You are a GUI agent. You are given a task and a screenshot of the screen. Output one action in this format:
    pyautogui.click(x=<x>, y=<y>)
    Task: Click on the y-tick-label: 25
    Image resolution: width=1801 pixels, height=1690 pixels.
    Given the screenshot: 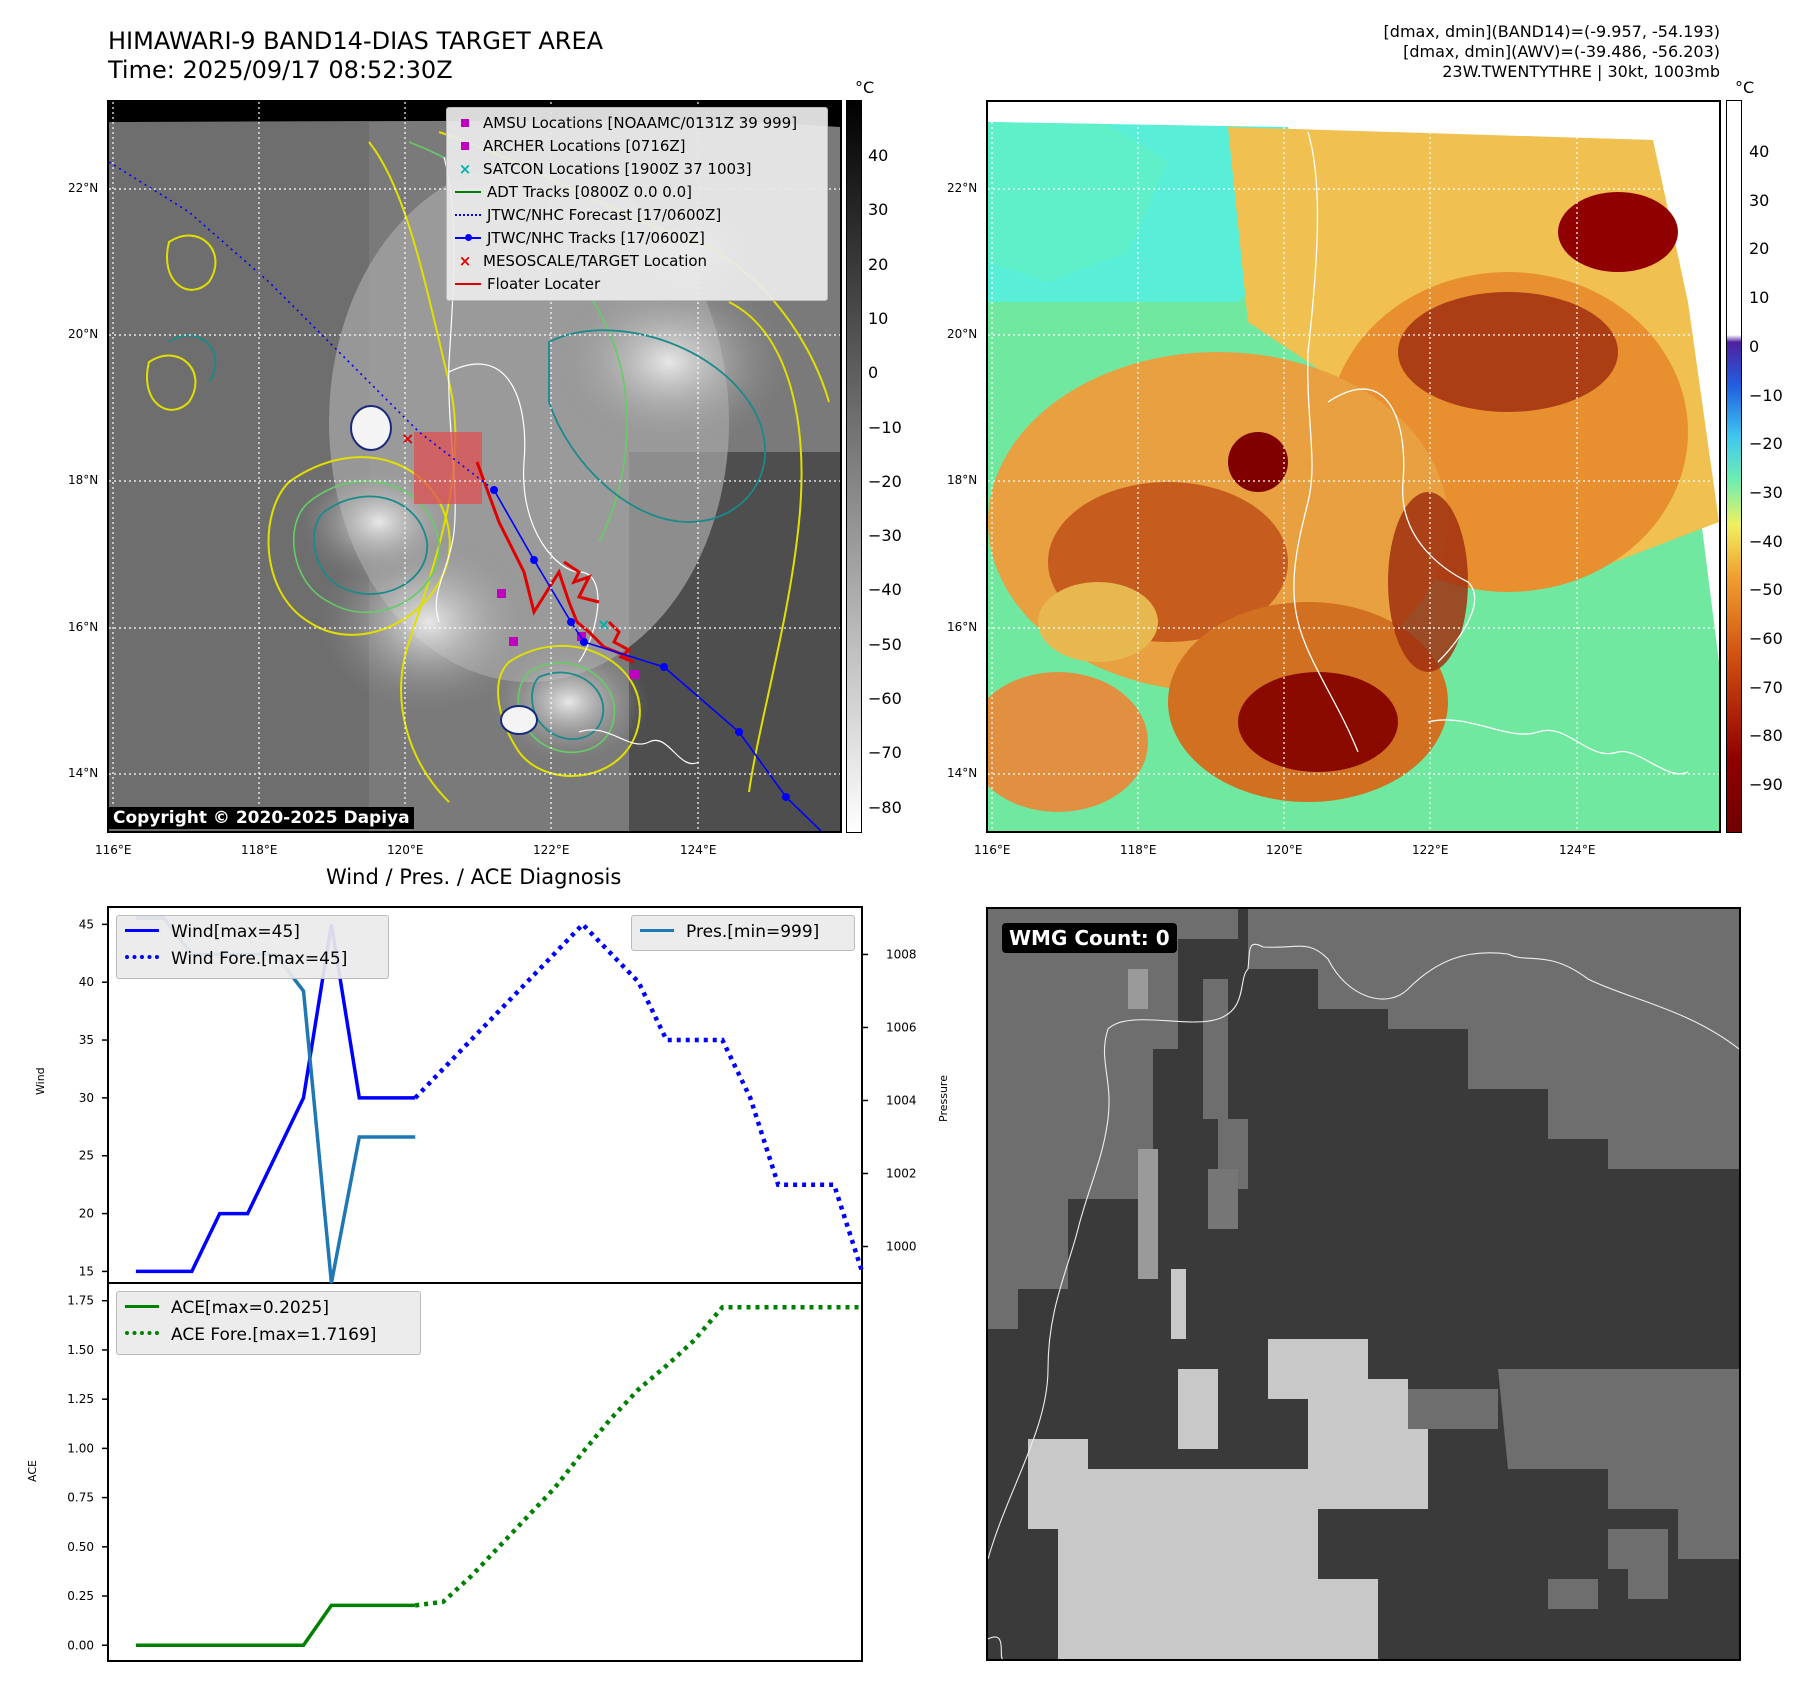 What is the action you would take?
    pyautogui.click(x=86, y=1156)
    